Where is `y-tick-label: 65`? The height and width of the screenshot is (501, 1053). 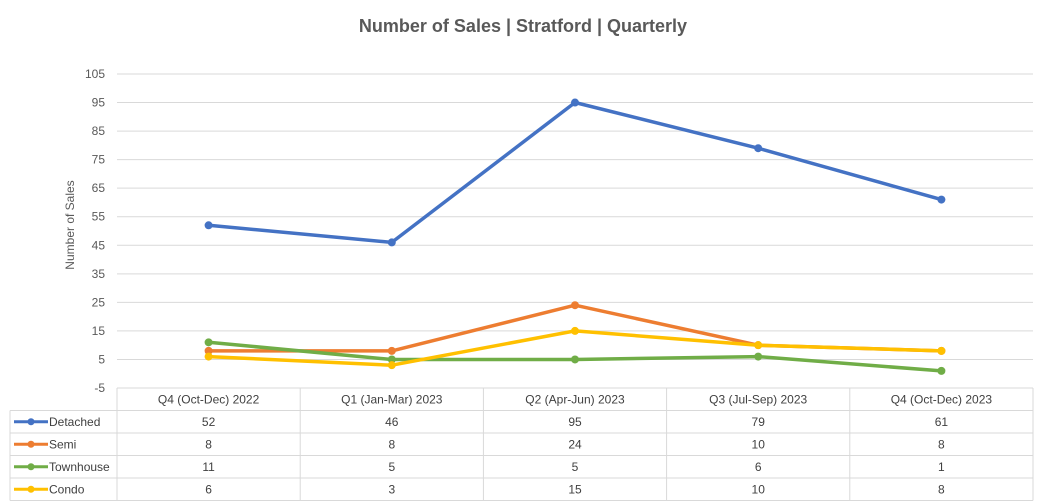
y-tick-label: 65 is located at coordinates (99, 188).